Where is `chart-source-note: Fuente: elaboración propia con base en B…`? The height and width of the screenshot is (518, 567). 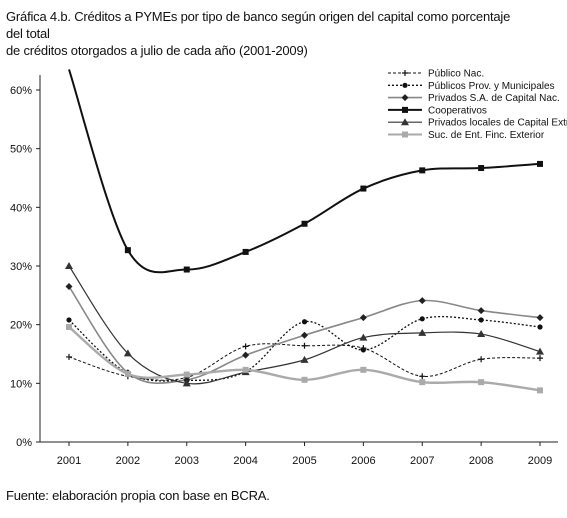 chart-source-note: Fuente: elaboración propia con base en B… is located at coordinates (138, 495).